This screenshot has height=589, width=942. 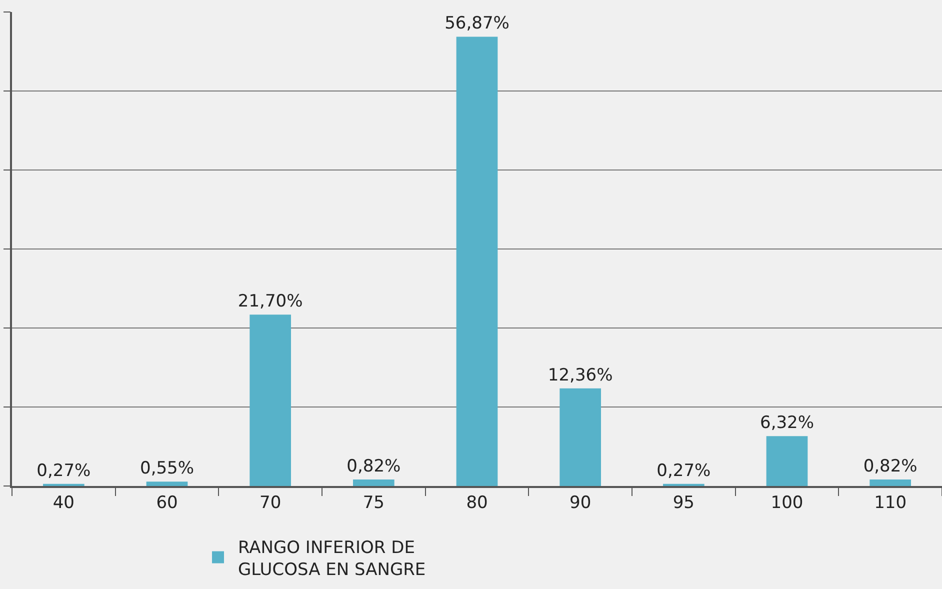 I want to click on x-tick-label: 60, so click(x=167, y=503).